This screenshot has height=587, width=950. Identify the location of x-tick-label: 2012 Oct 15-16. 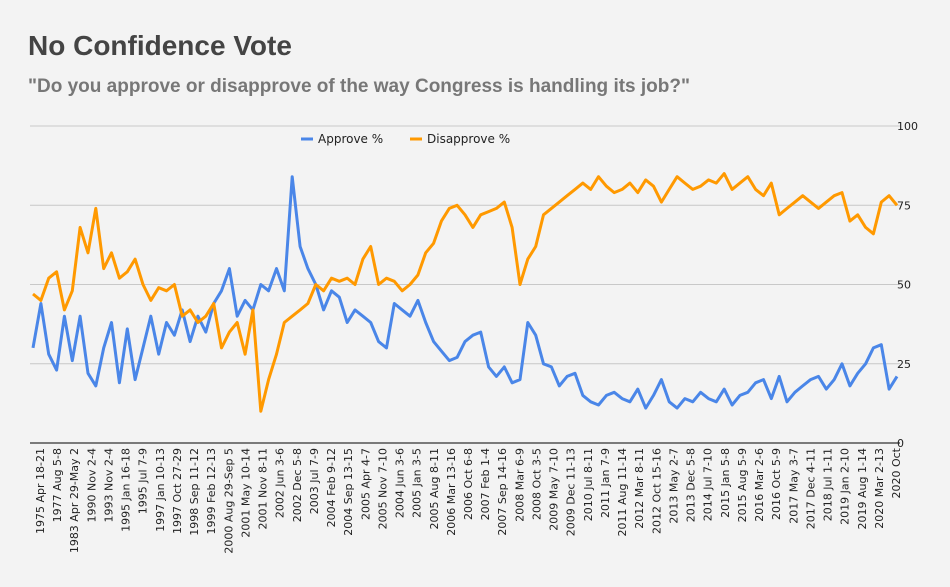
(656, 491).